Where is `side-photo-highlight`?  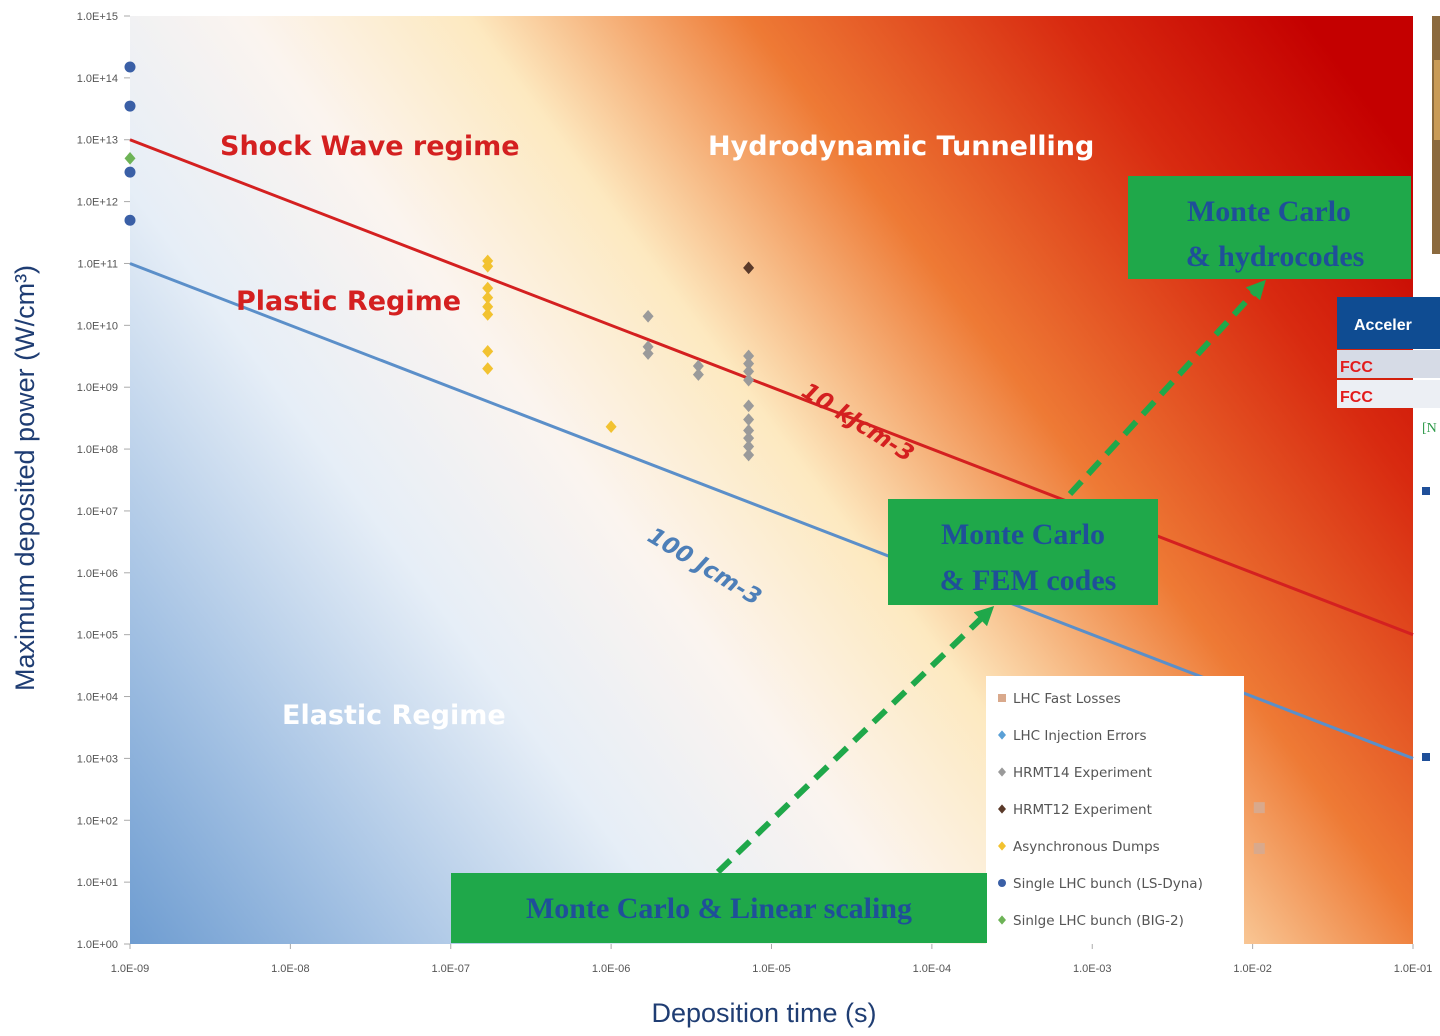 side-photo-highlight is located at coordinates (1437, 100).